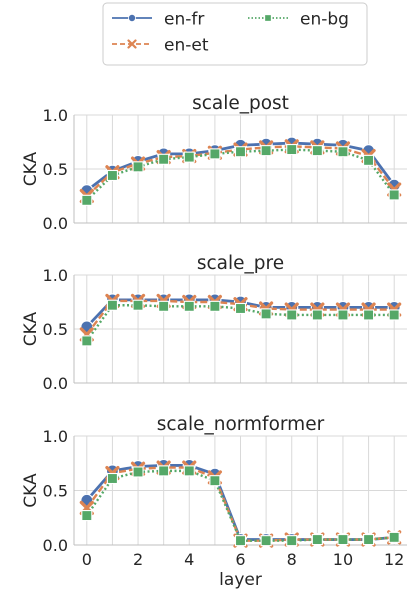 The image size is (412, 590). What do you see at coordinates (240, 559) in the screenshot?
I see `x-tick-label: 6` at bounding box center [240, 559].